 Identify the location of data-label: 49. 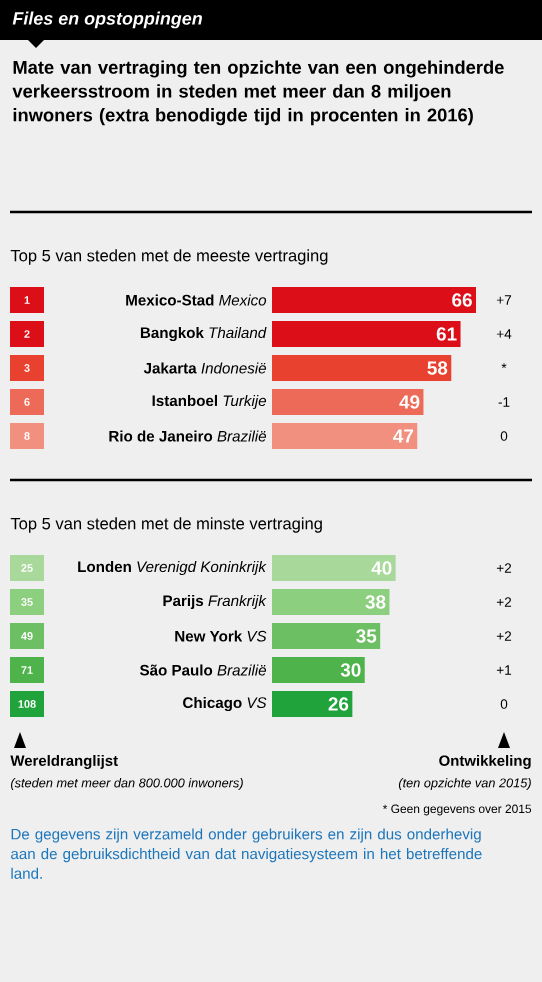
(409, 402).